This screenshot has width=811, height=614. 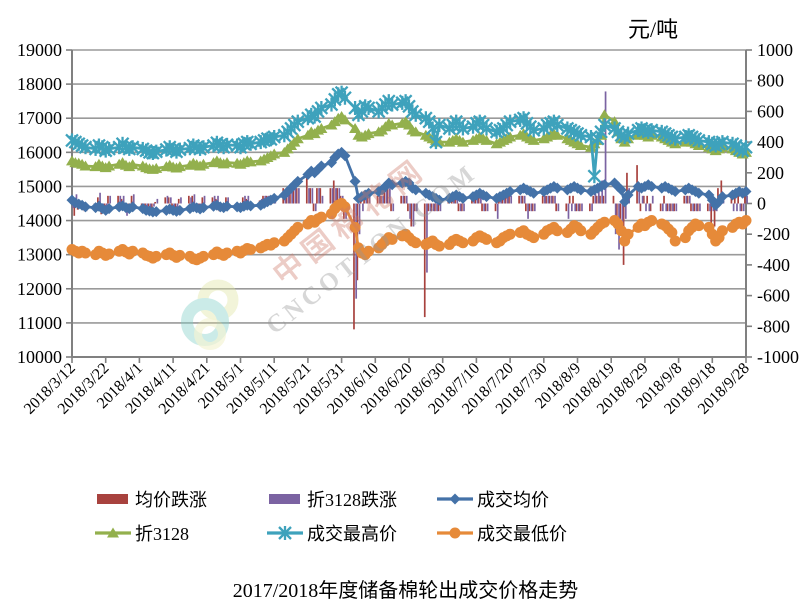 What do you see at coordinates (770, 81) in the screenshot?
I see `svg-text: 800` at bounding box center [770, 81].